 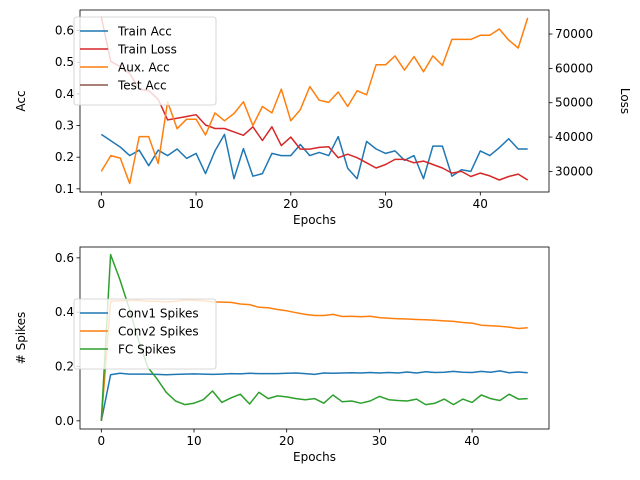 I want to click on legend: Train Acc Train Loss Aux. Acc Test Acc, so click(x=145, y=61).